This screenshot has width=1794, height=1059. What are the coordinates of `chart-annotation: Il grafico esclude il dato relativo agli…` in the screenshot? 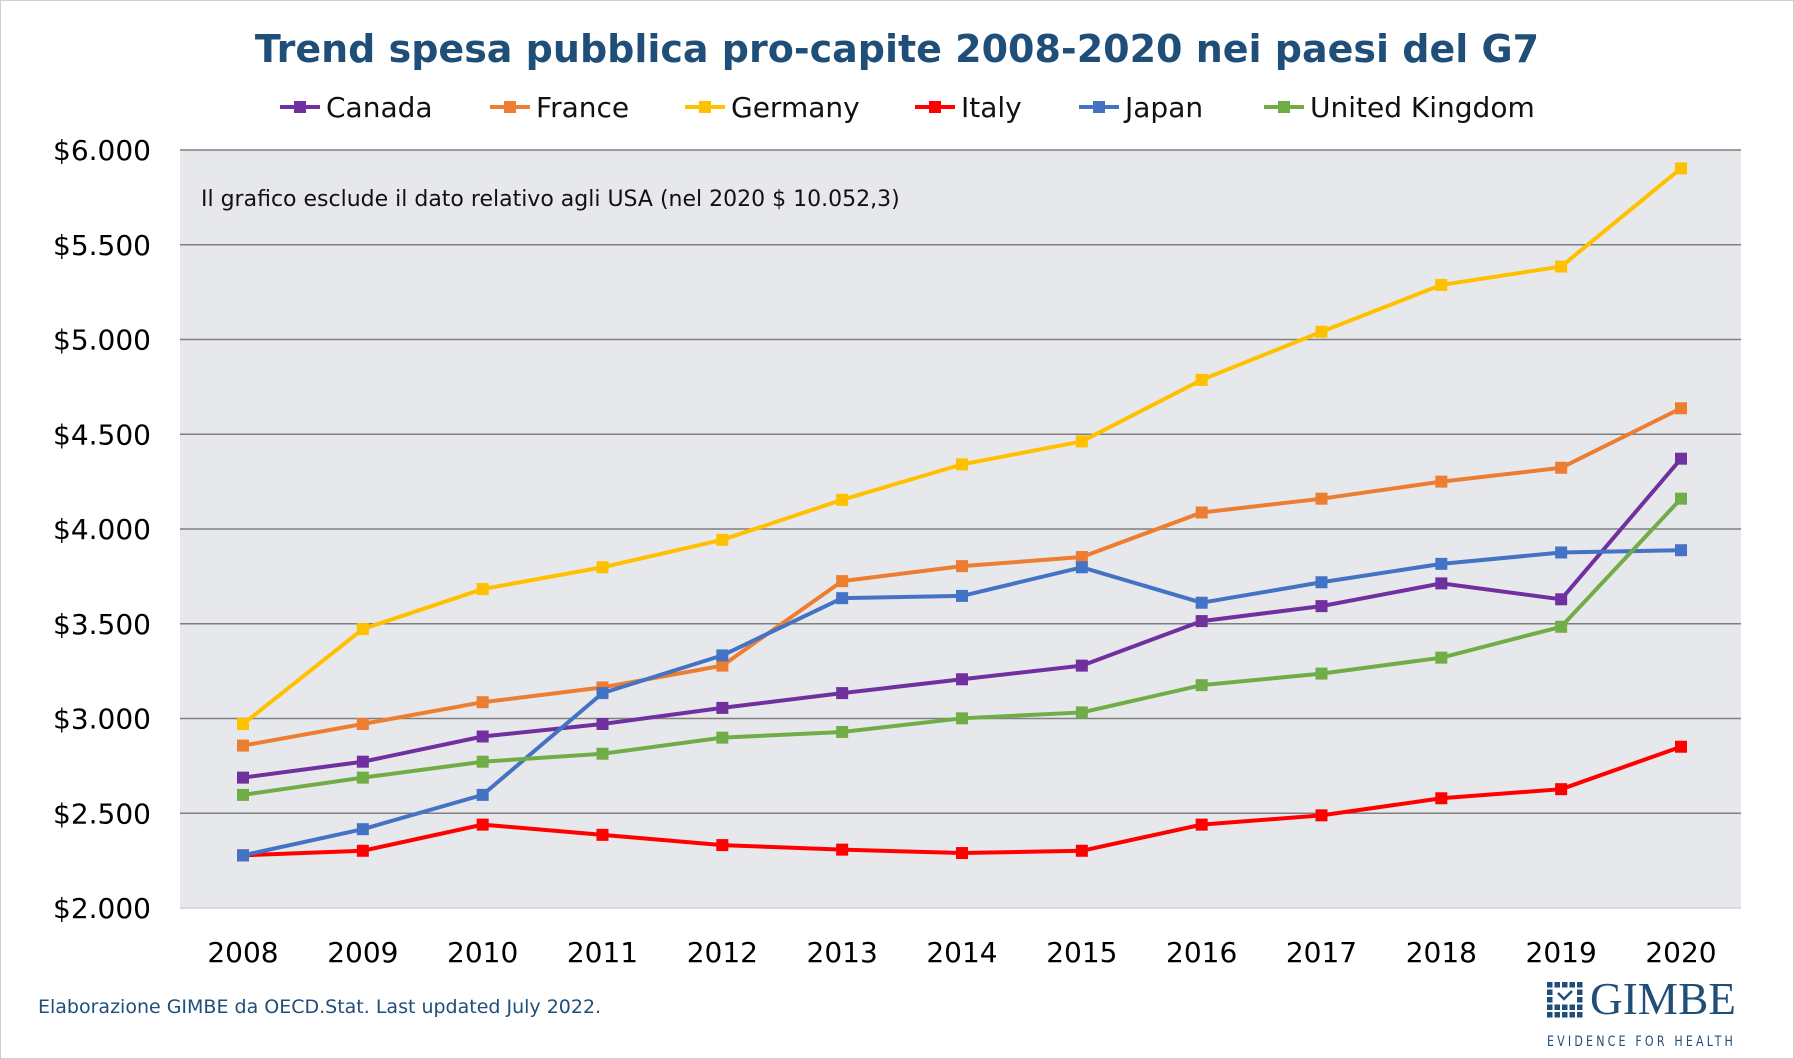 It's located at (550, 199).